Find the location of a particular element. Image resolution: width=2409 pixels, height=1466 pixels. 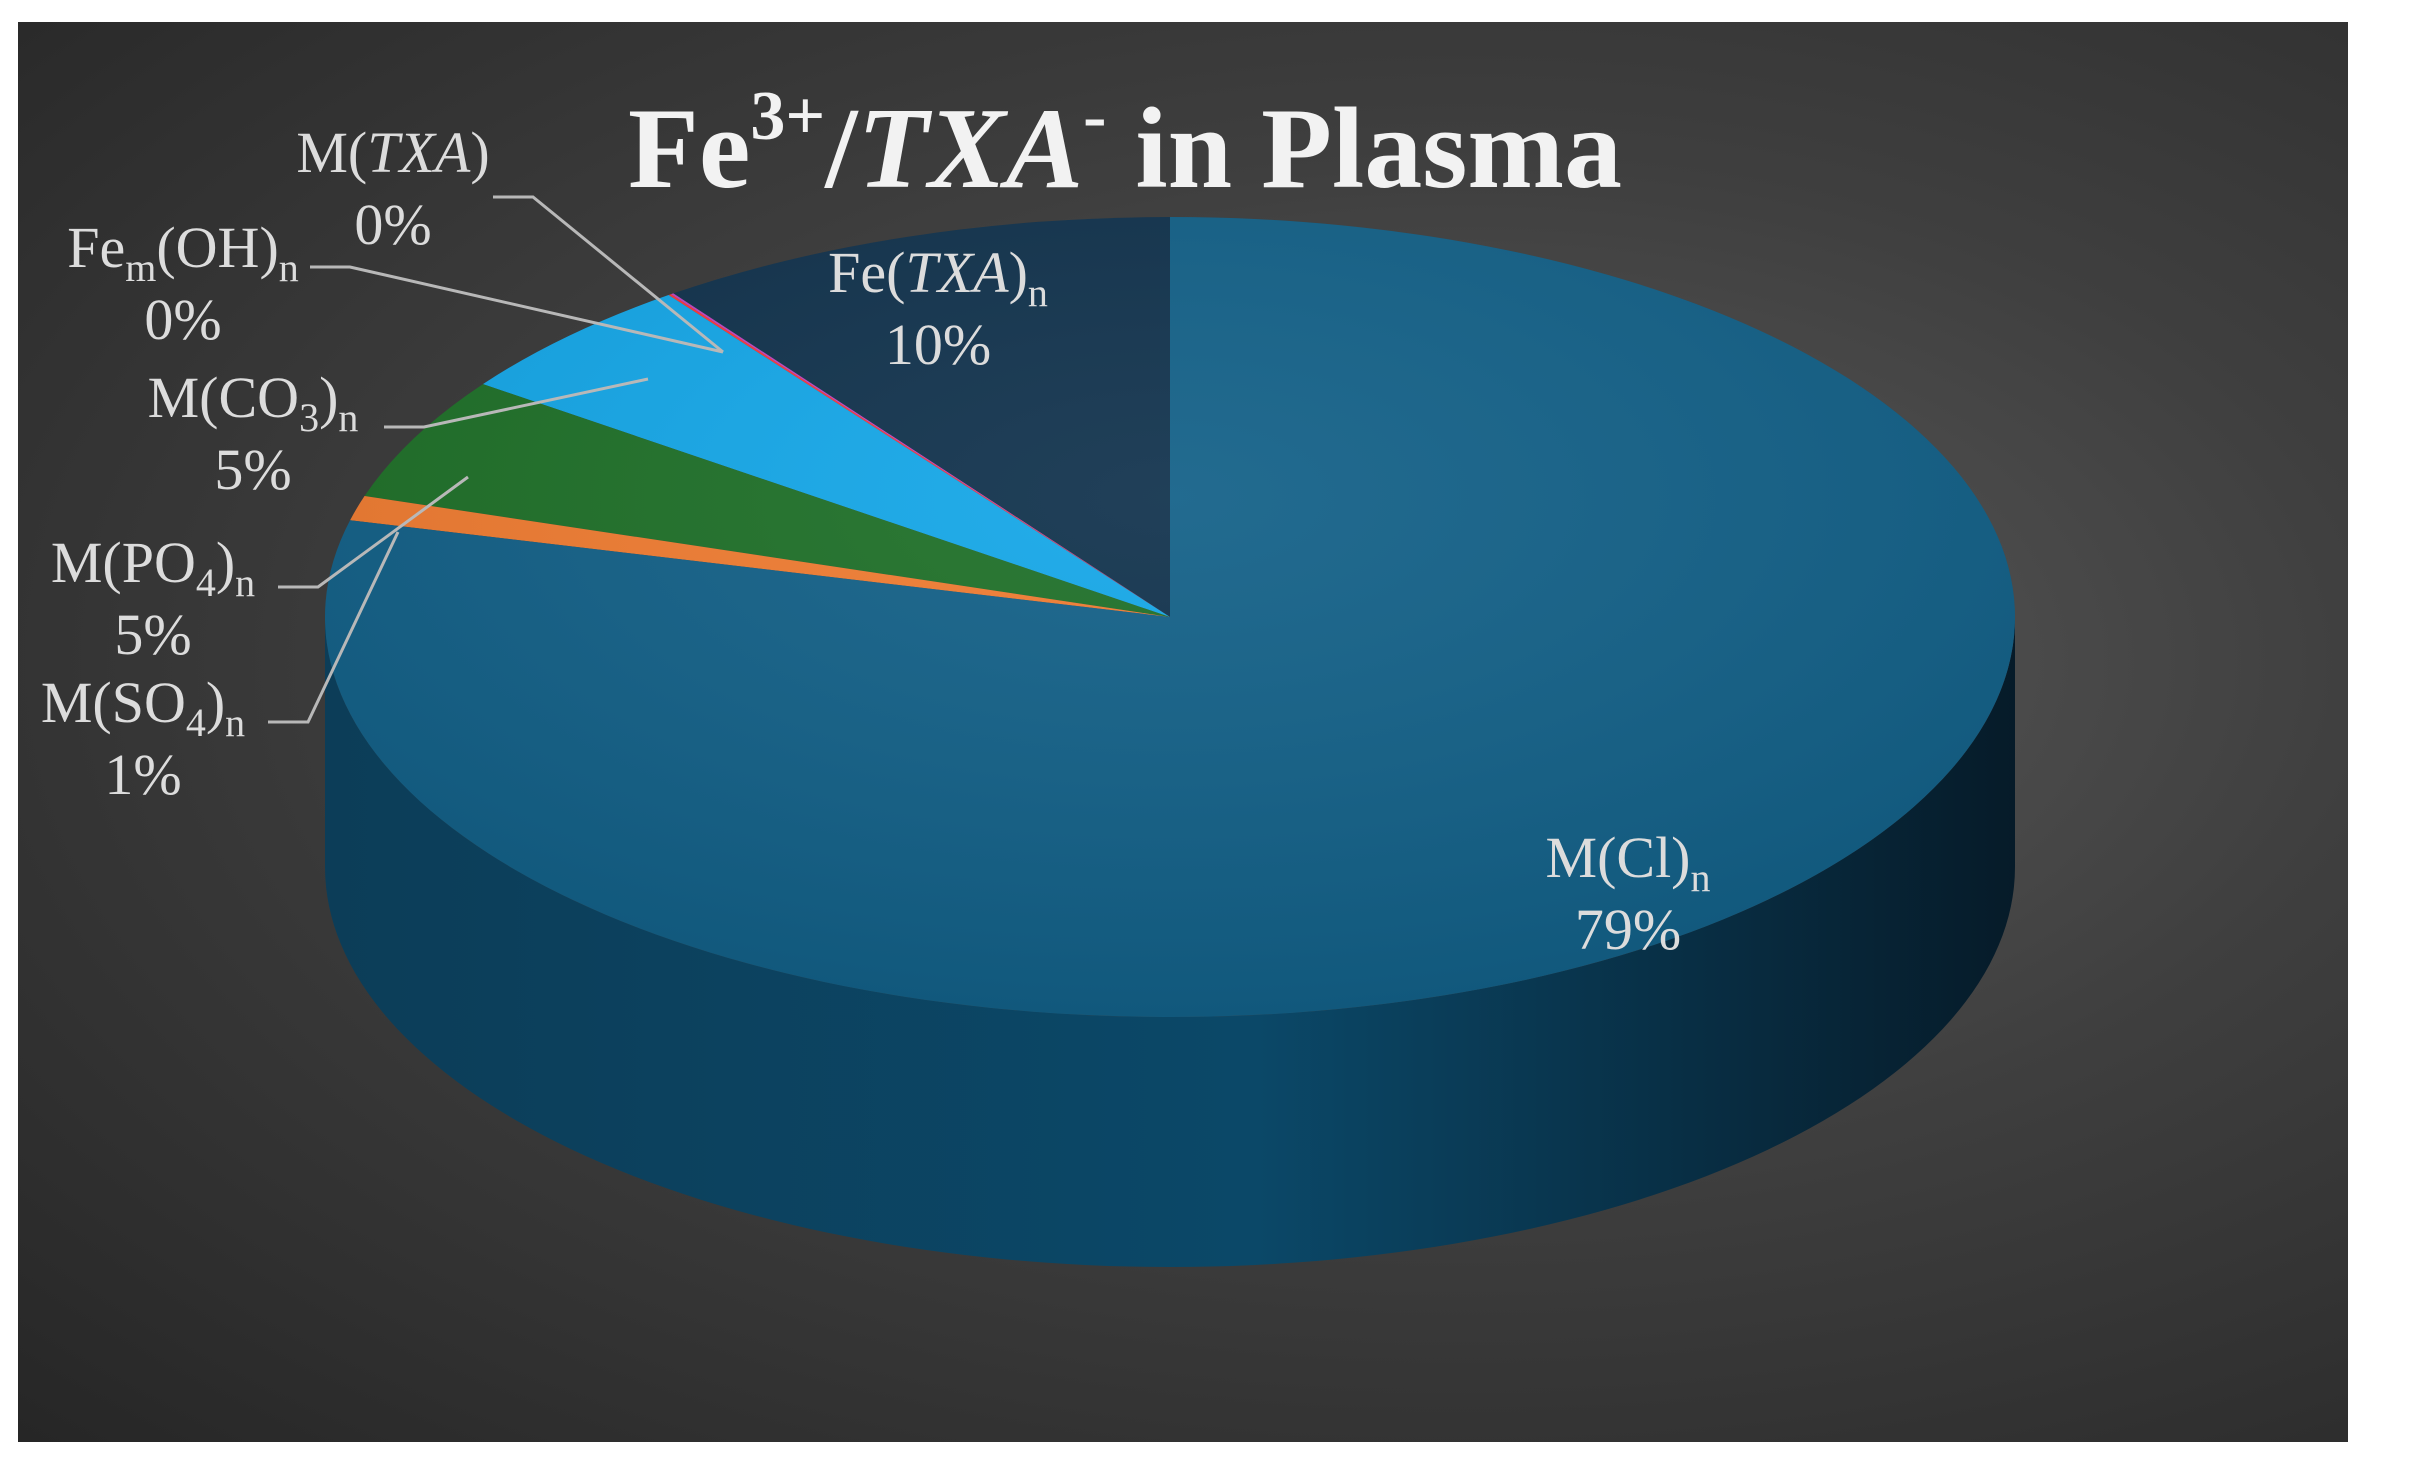

label-fem-oh-n: Fem(OH)n is located at coordinates (183, 252).